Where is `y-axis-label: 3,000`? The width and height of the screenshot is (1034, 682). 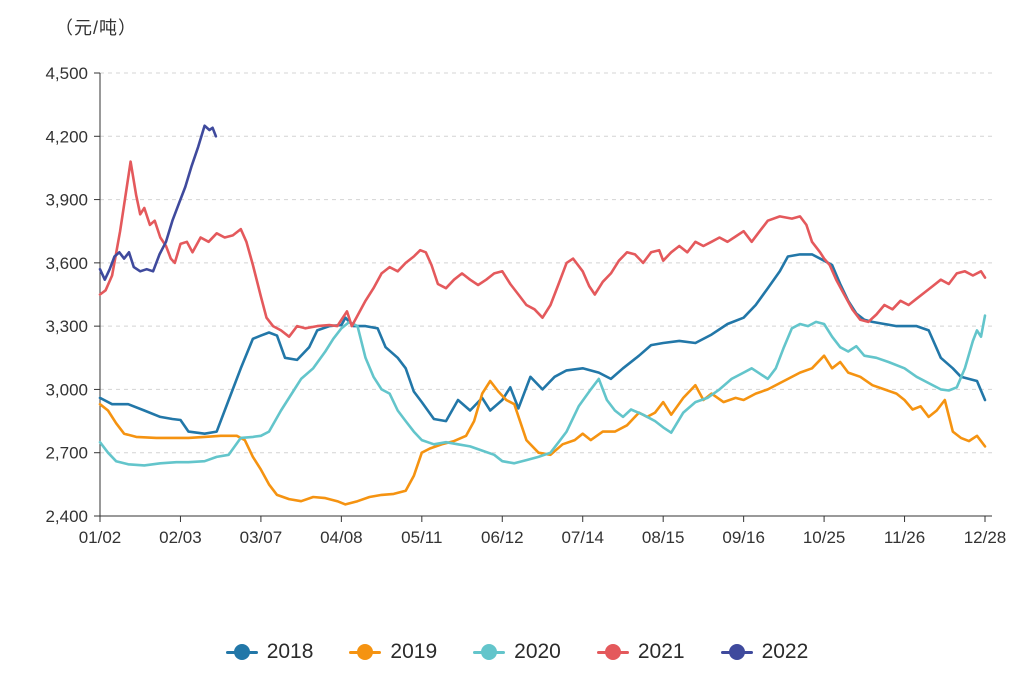
y-axis-label: 3,000 is located at coordinates (66, 389).